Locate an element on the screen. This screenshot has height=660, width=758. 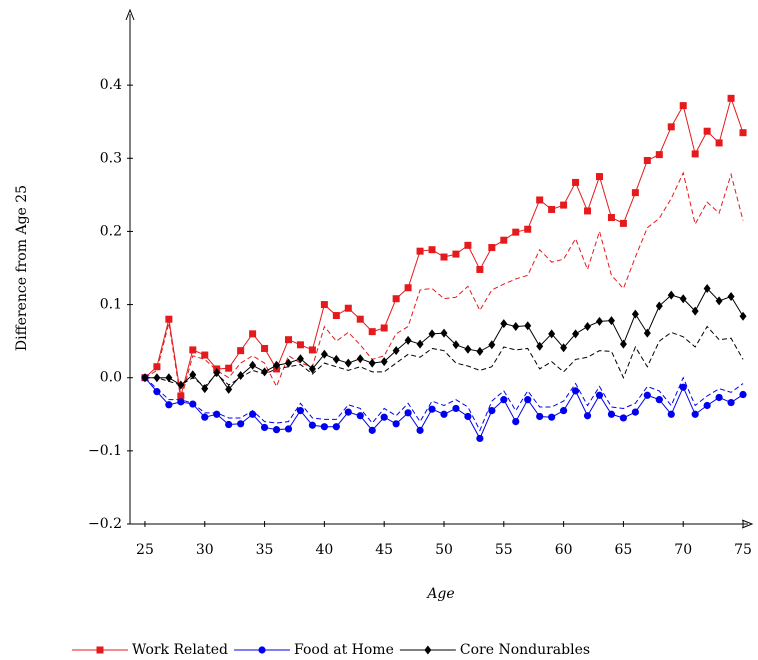
legend-label: Core Nondurables is located at coordinates (525, 650).